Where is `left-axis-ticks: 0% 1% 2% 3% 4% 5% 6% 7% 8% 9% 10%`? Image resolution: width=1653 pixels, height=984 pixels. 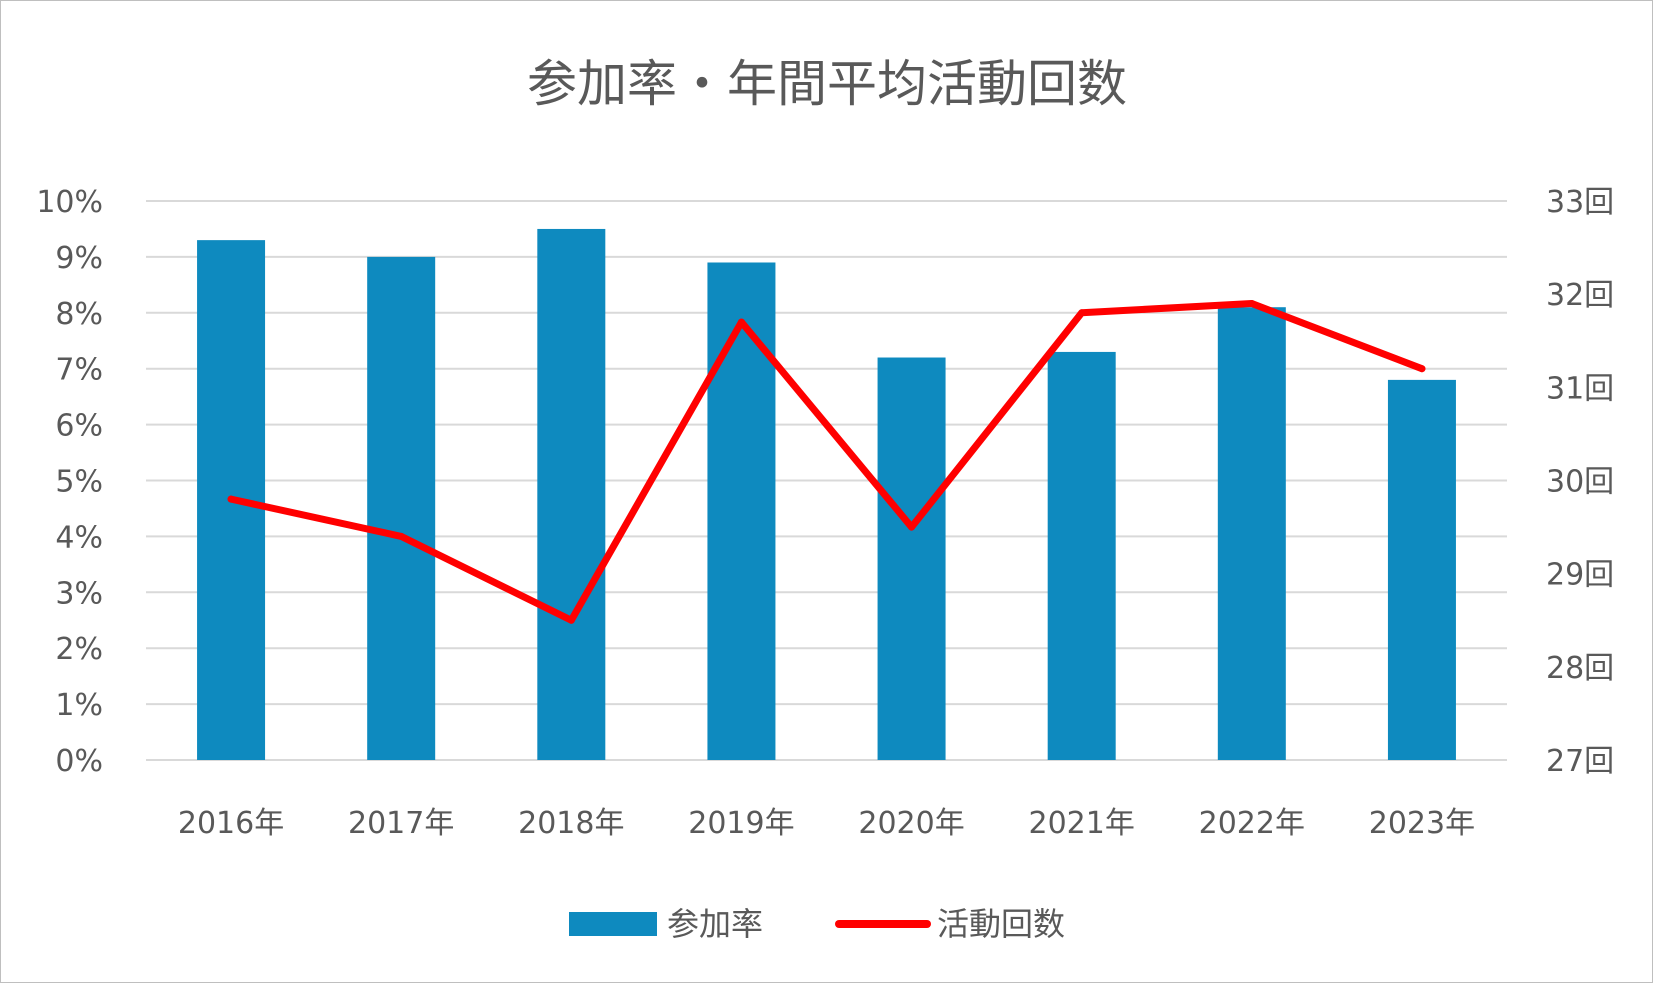
left-axis-ticks: 0% 1% 2% 3% 4% 5% 6% 7% 8% 9% 10% is located at coordinates (69, 482).